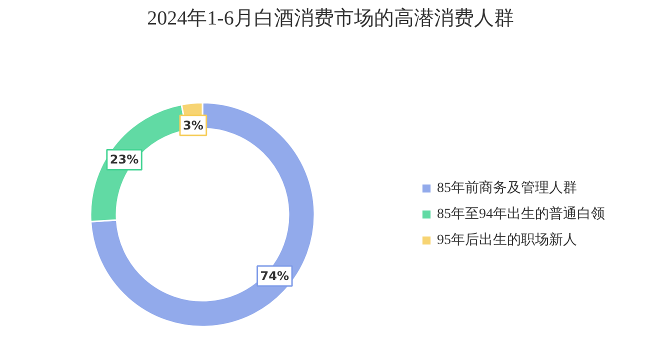  Describe the element at coordinates (275, 276) in the screenshot. I see `data-label: 74%` at that location.